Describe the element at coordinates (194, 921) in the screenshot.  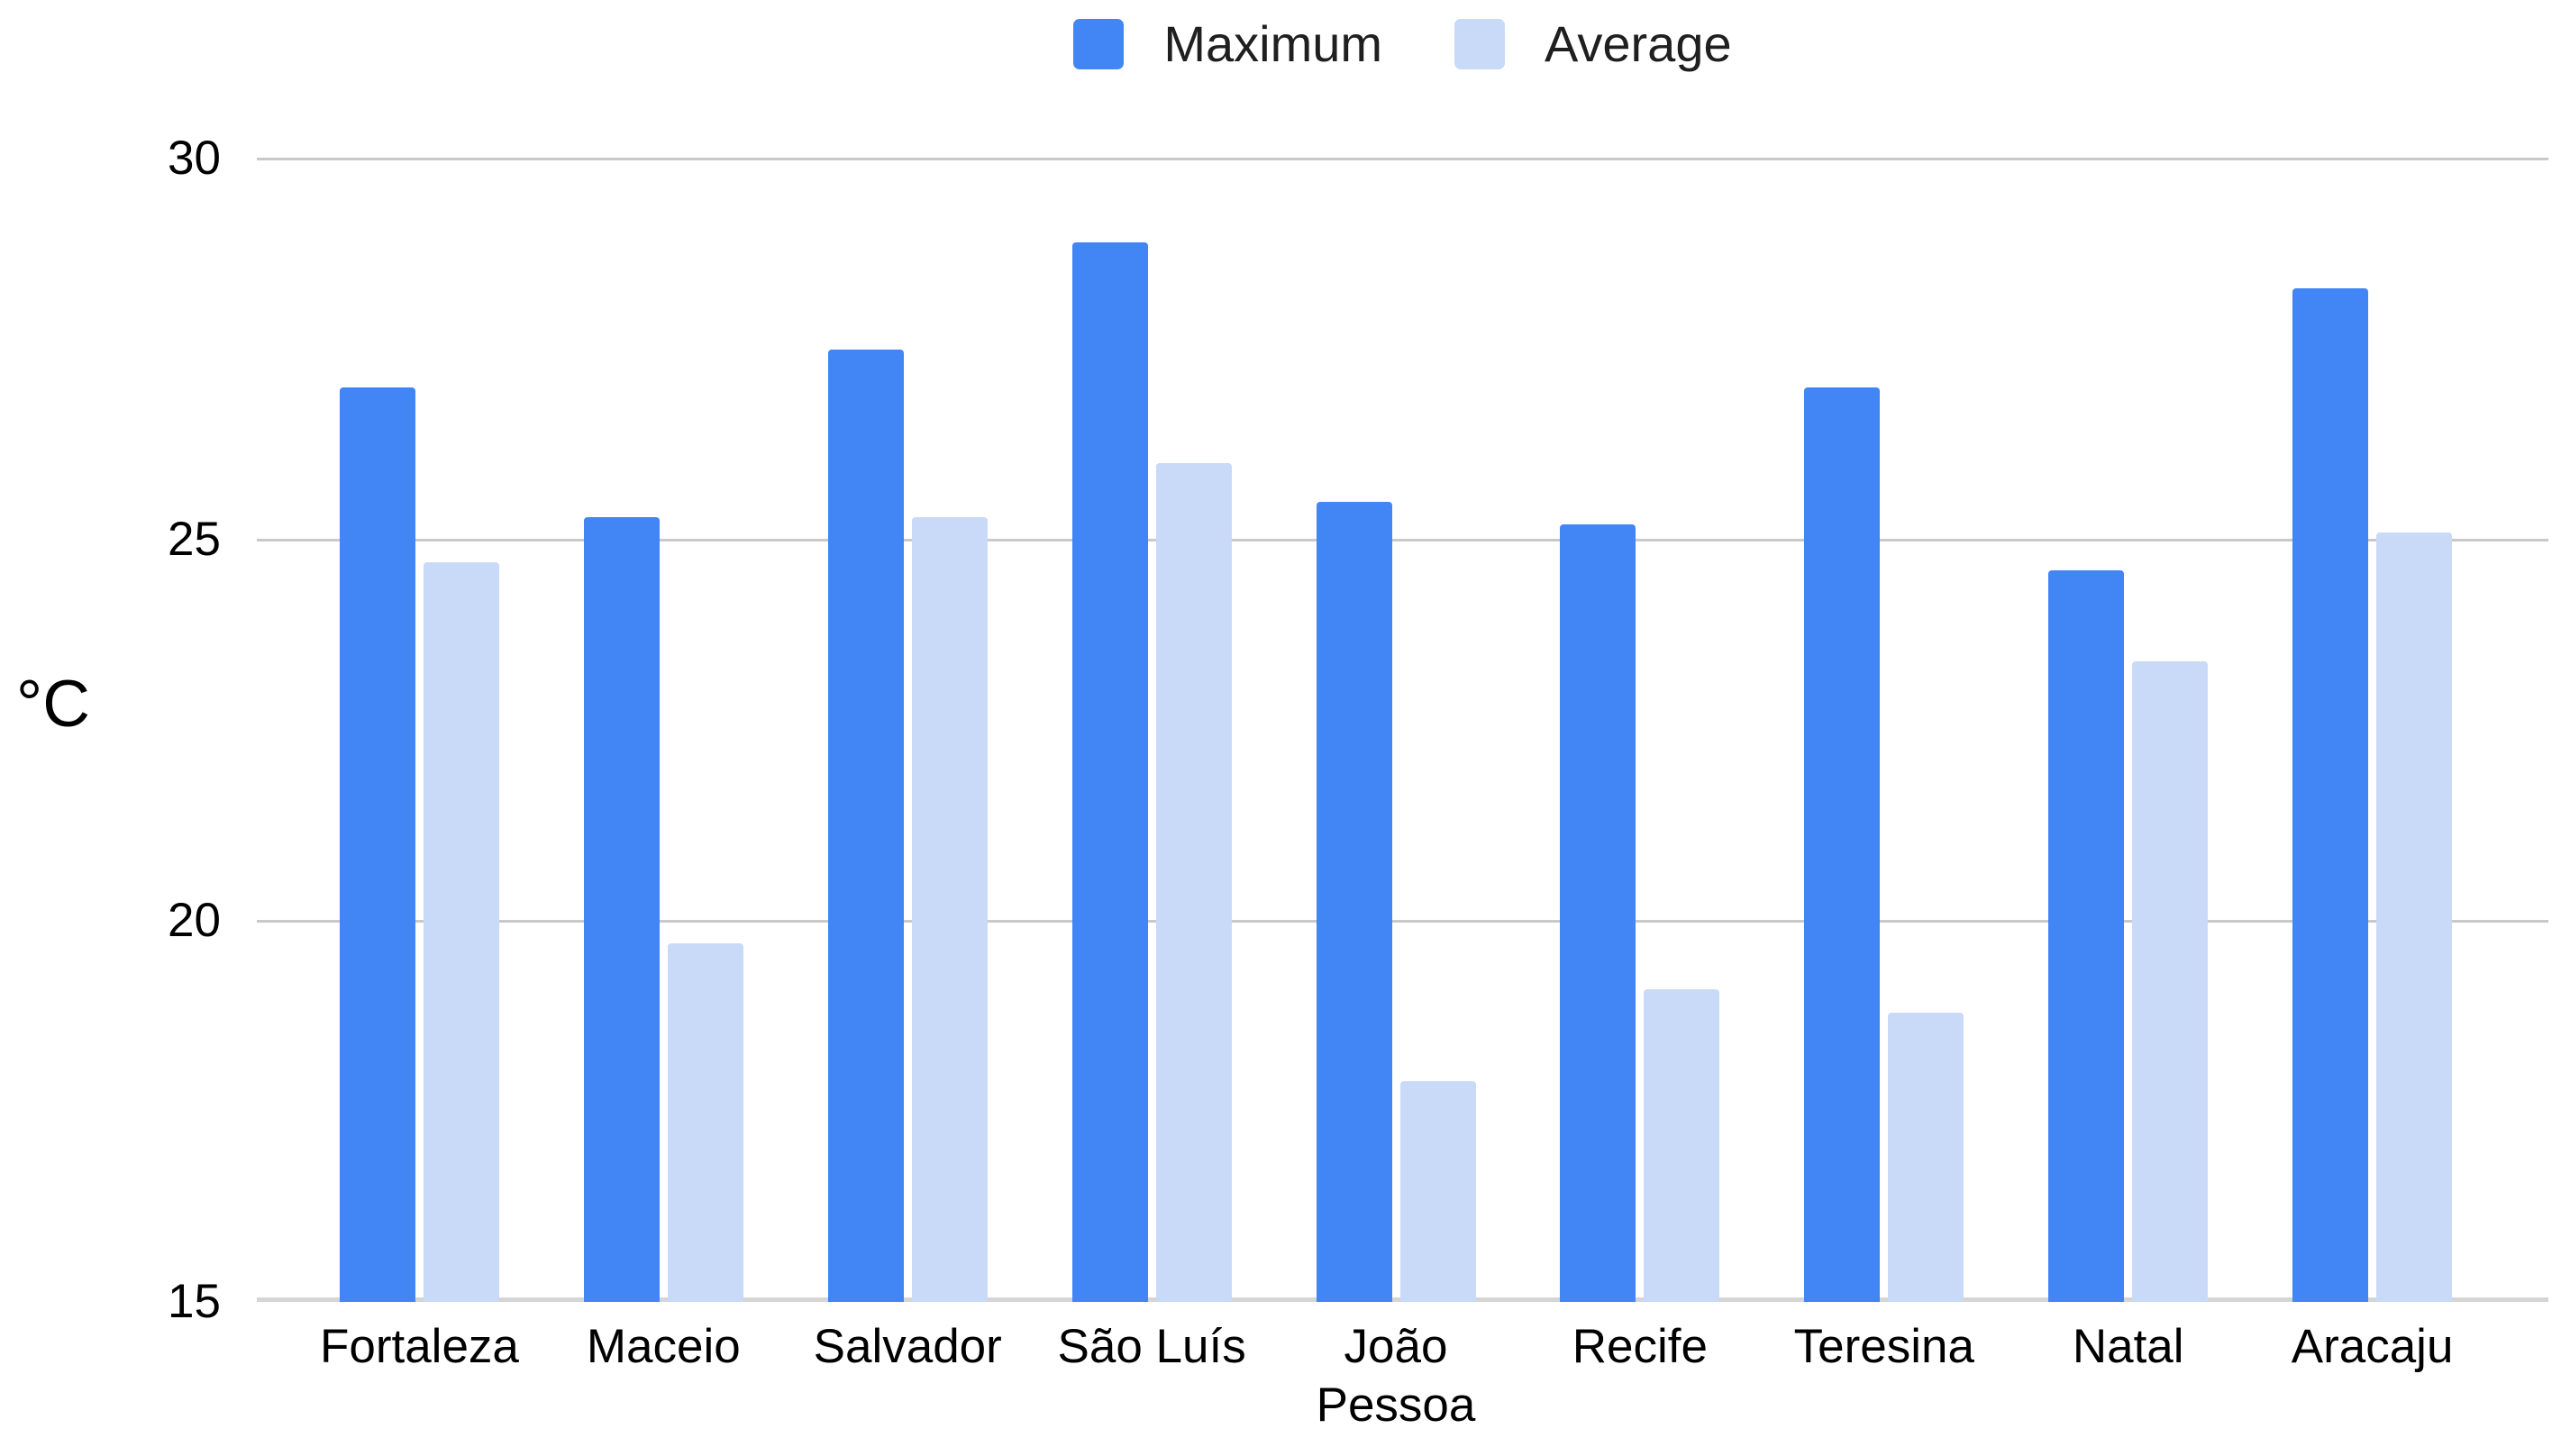
I see `y-tick-label-20: 20` at that location.